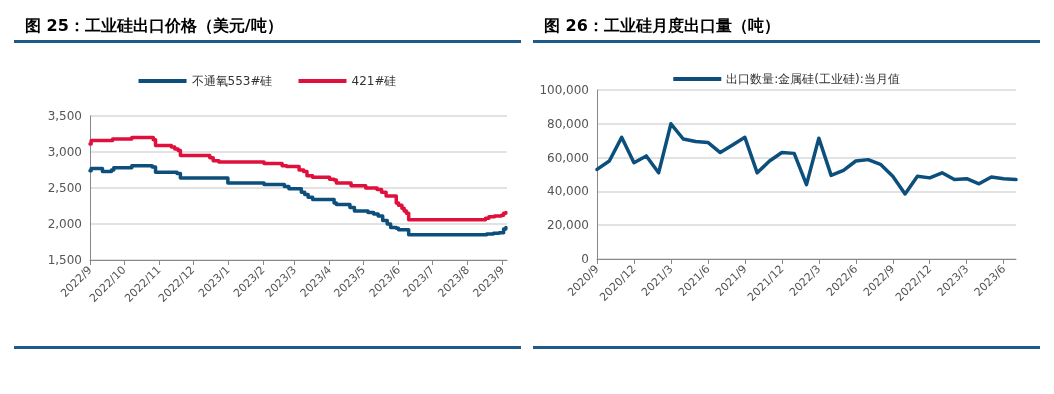  Describe the element at coordinates (568, 225) in the screenshot. I see `y-tick-label: 20,000` at that location.